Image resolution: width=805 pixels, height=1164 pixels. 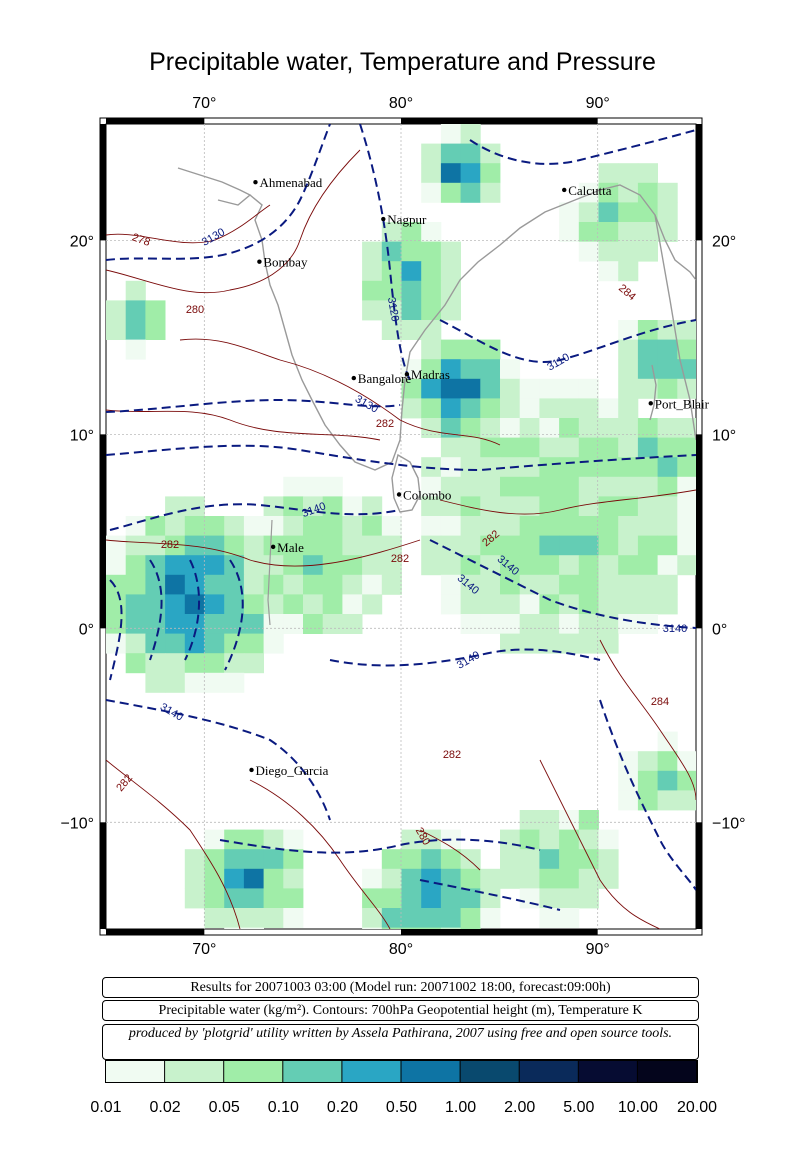 What do you see at coordinates (499, 121) in the screenshot?
I see `frame-bar-top` at bounding box center [499, 121].